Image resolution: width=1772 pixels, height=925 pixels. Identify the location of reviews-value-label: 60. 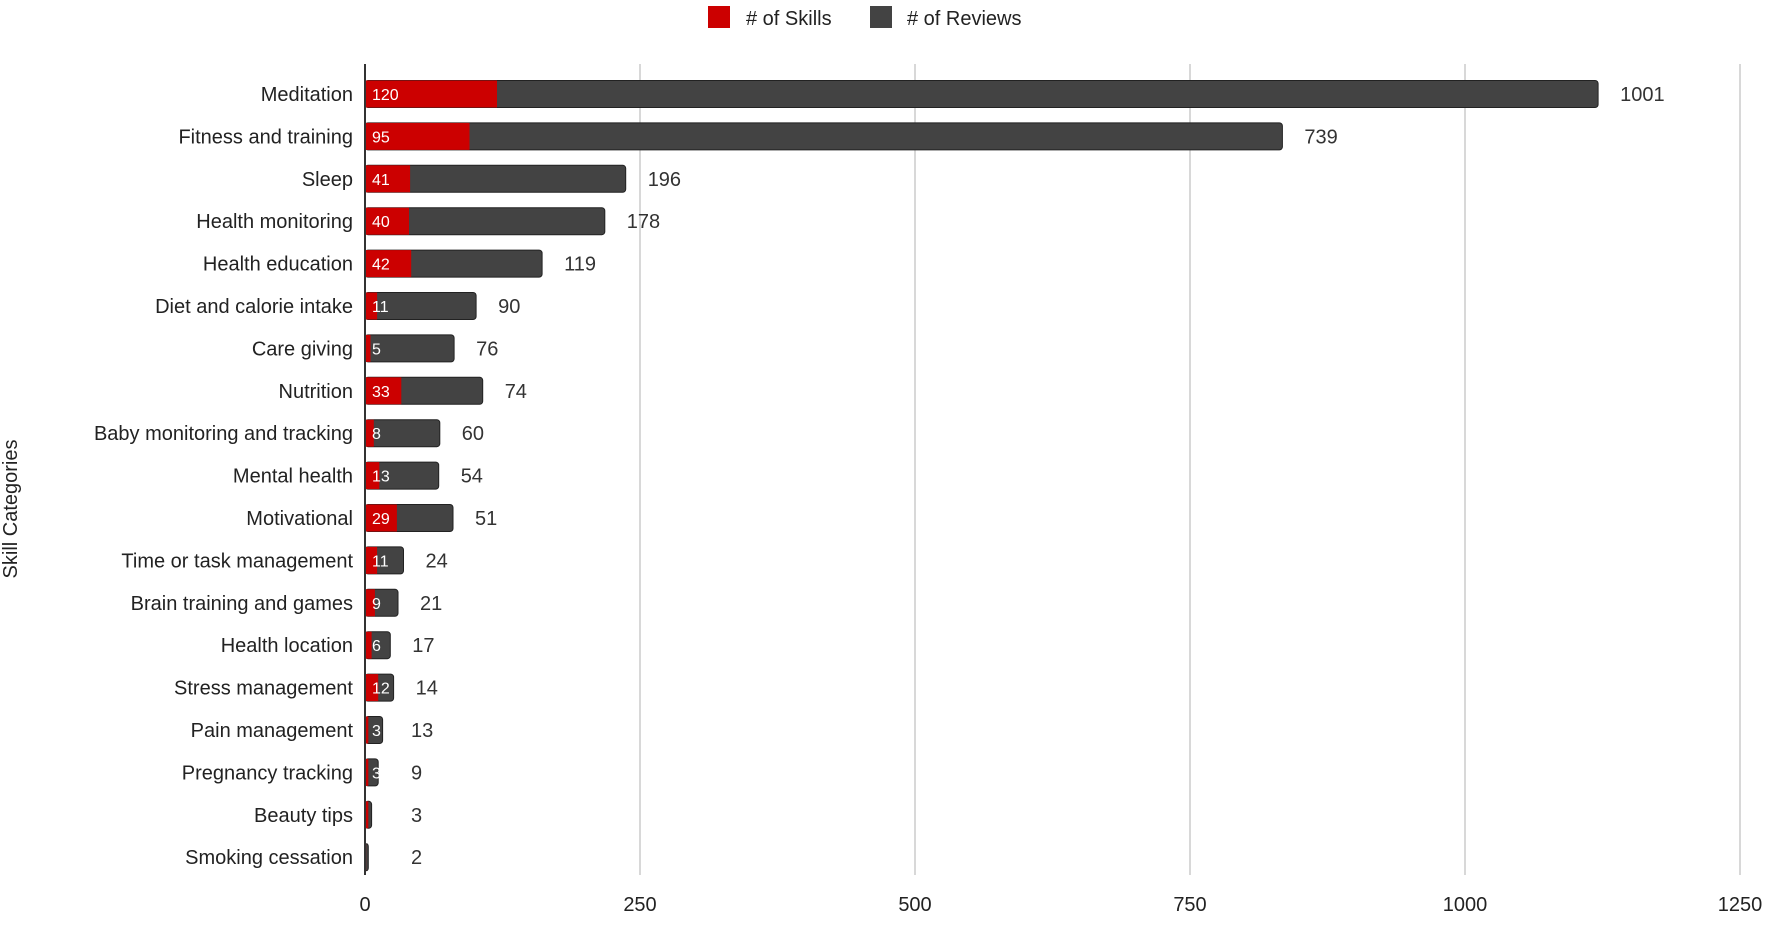
(473, 434).